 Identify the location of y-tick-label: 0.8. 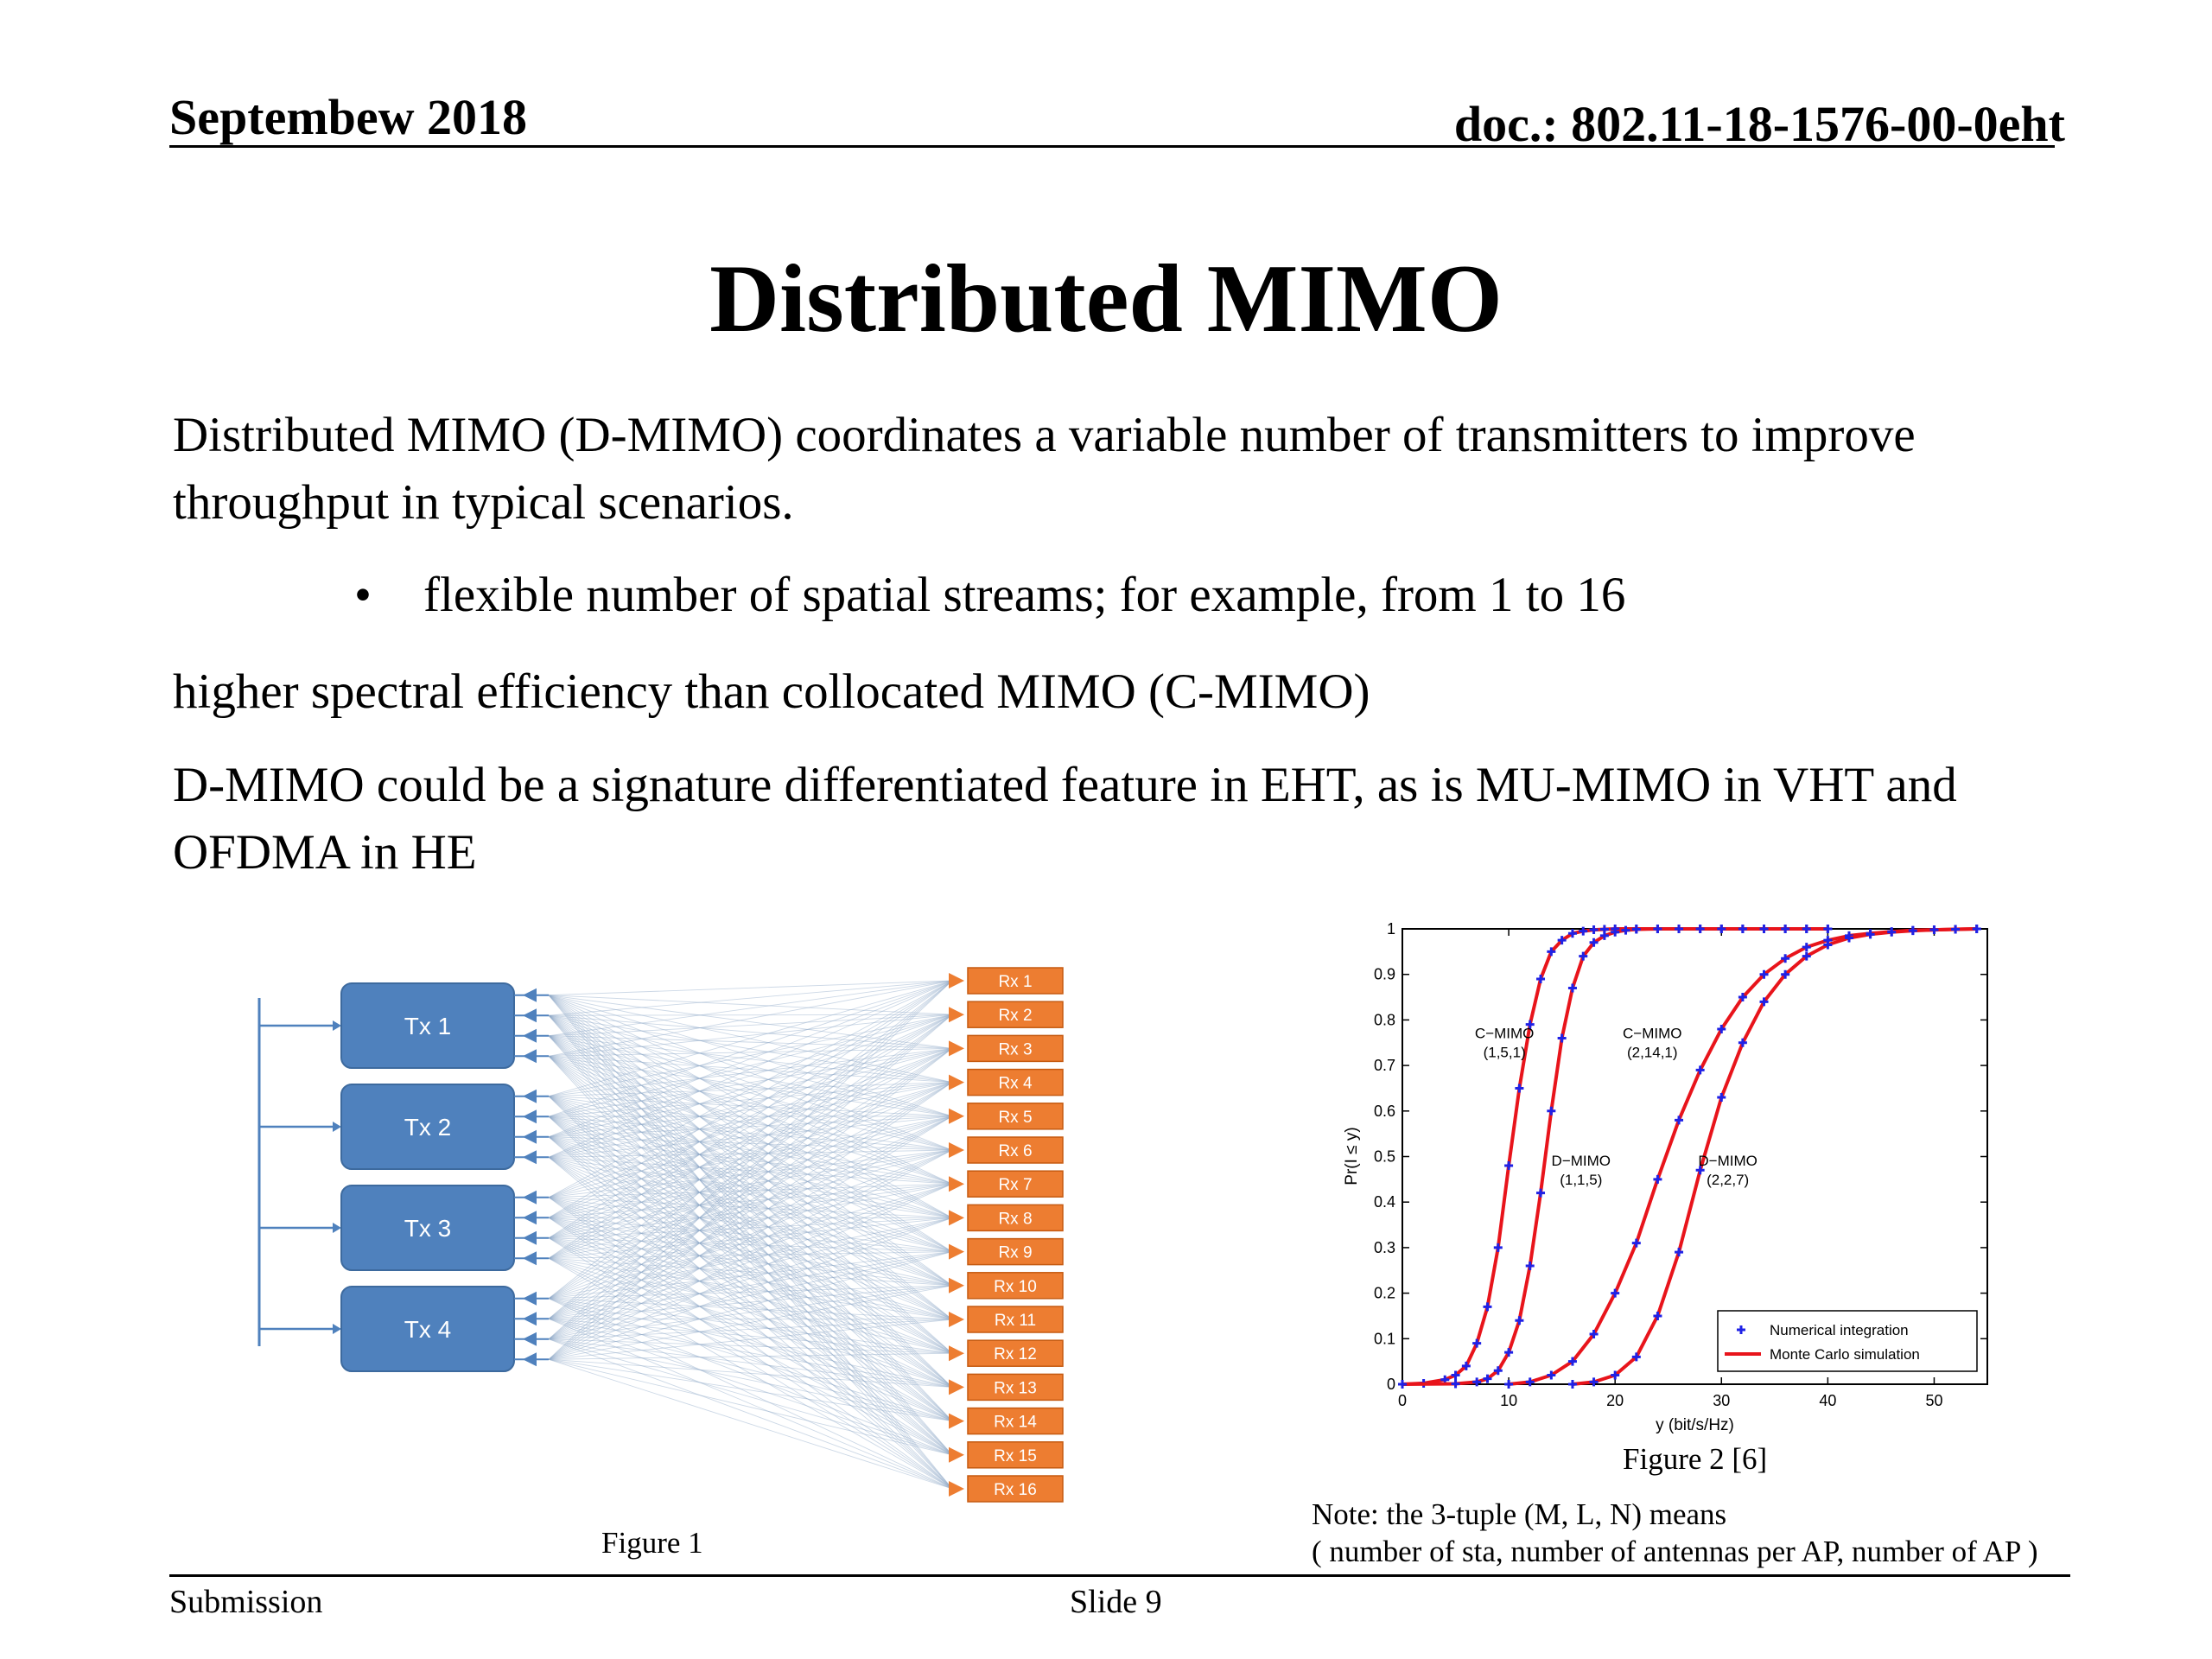
(1384, 1019).